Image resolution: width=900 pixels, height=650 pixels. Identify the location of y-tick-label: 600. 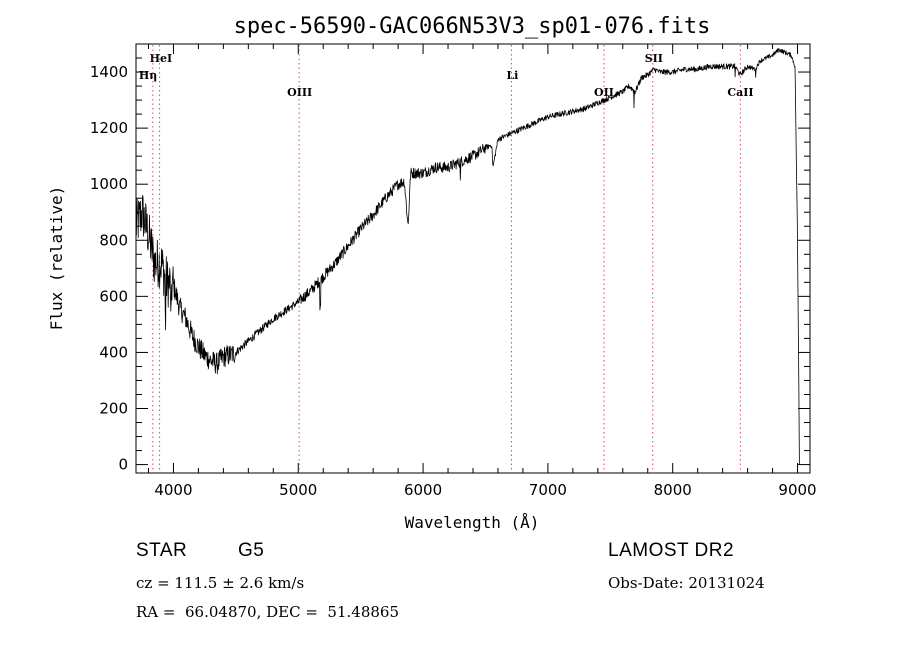
(113, 296).